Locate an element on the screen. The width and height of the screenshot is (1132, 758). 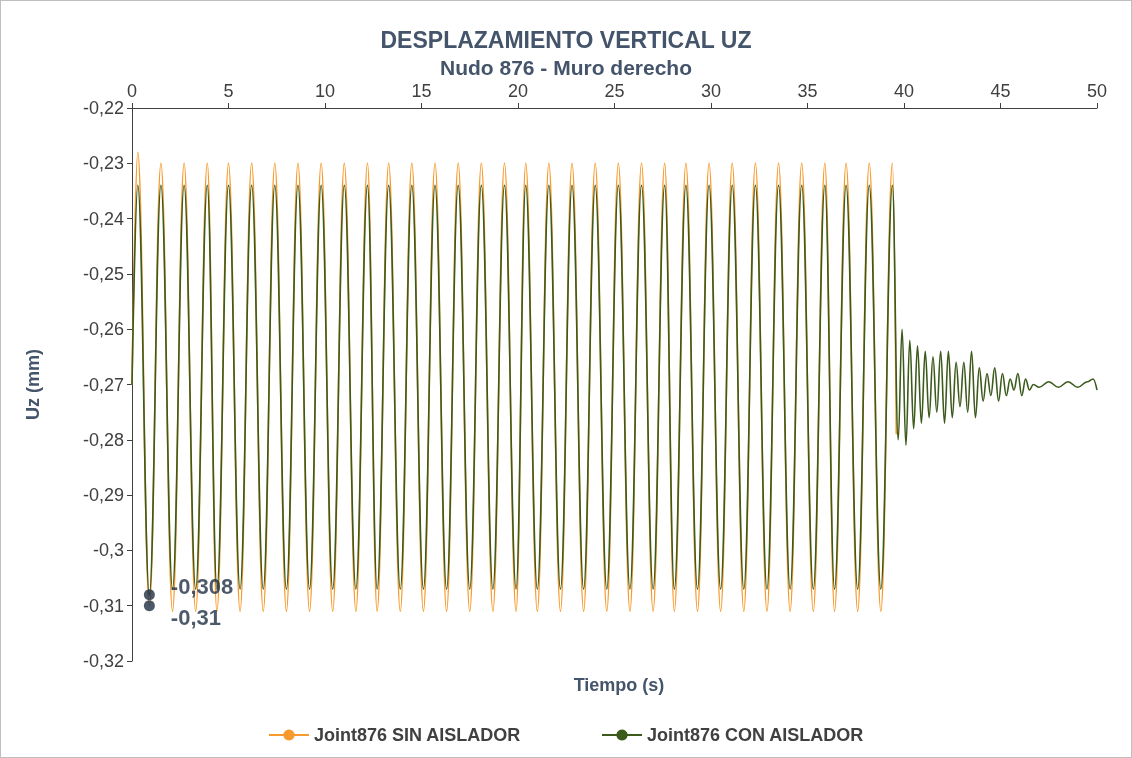
chart-subtitle: Nudo 876 - Muro derecho is located at coordinates (566, 67).